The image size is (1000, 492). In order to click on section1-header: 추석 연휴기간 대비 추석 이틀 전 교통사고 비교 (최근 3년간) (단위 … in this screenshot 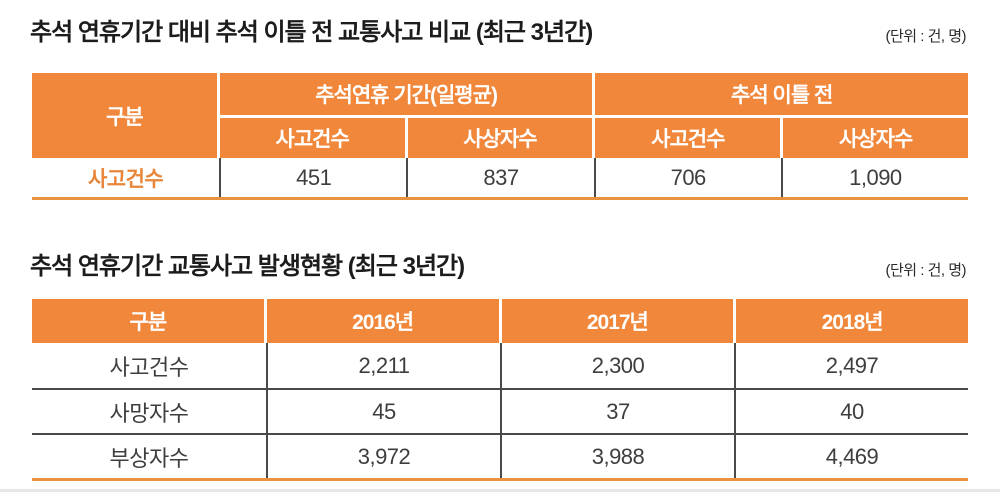, I will do `click(499, 24)`.